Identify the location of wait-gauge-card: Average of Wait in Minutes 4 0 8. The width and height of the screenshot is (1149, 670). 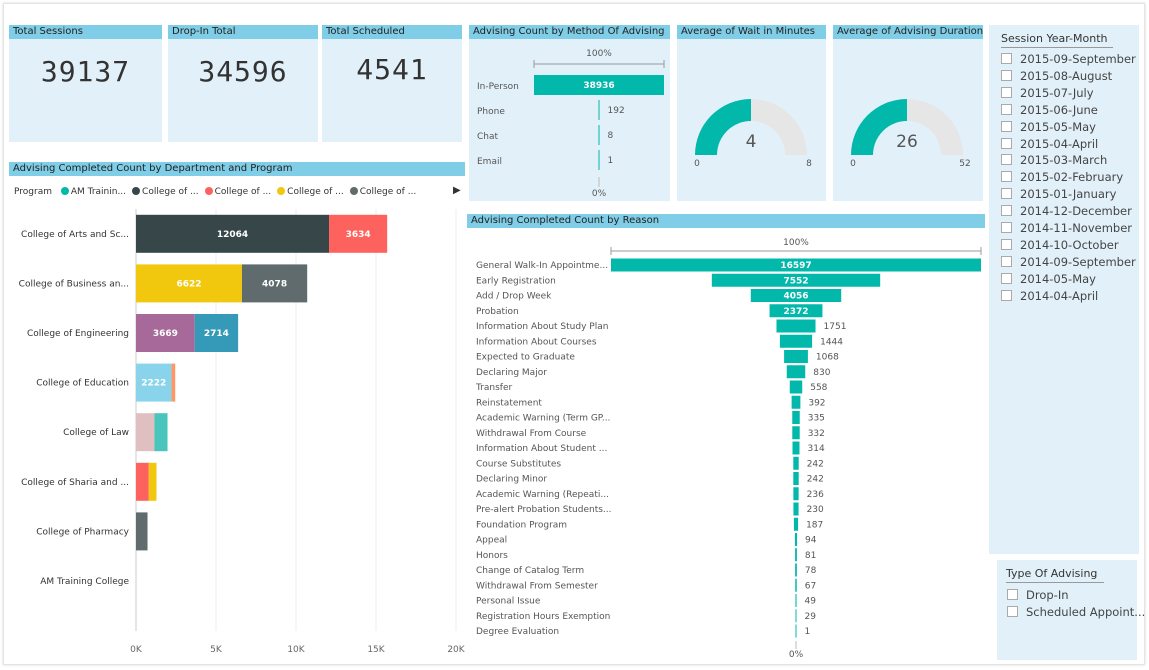
(751, 113).